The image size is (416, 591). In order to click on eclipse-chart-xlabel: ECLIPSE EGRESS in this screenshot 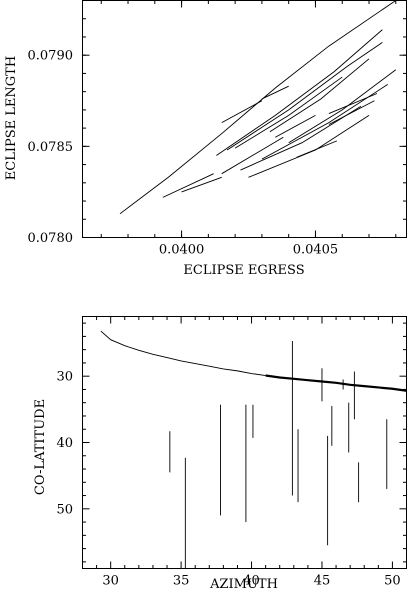, I will do `click(243, 270)`.